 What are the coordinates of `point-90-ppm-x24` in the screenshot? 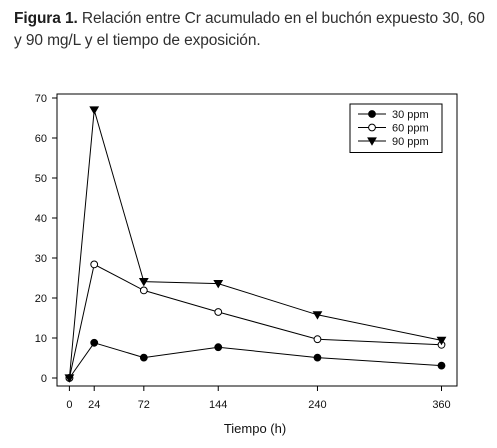 It's located at (94, 110).